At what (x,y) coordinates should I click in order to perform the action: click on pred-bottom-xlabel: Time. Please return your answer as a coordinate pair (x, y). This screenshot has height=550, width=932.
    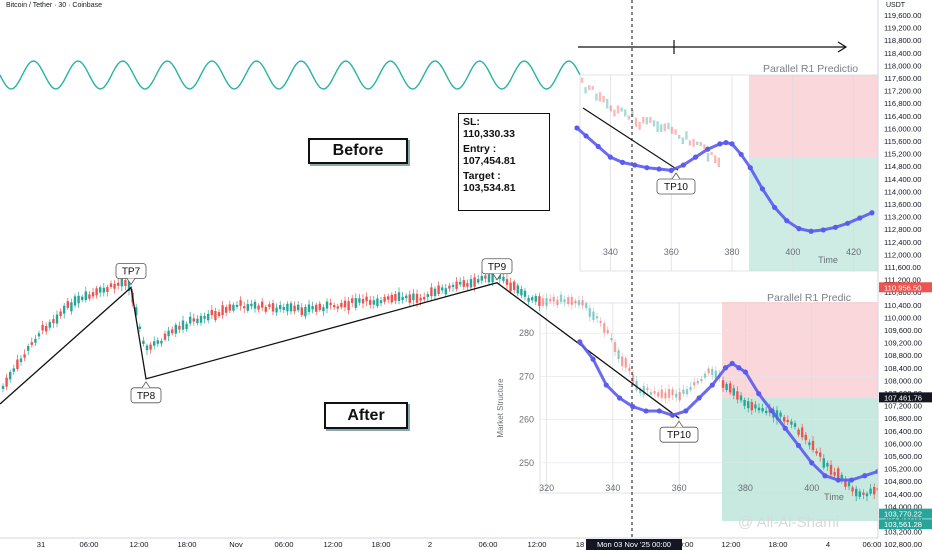
    Looking at the image, I should click on (834, 497).